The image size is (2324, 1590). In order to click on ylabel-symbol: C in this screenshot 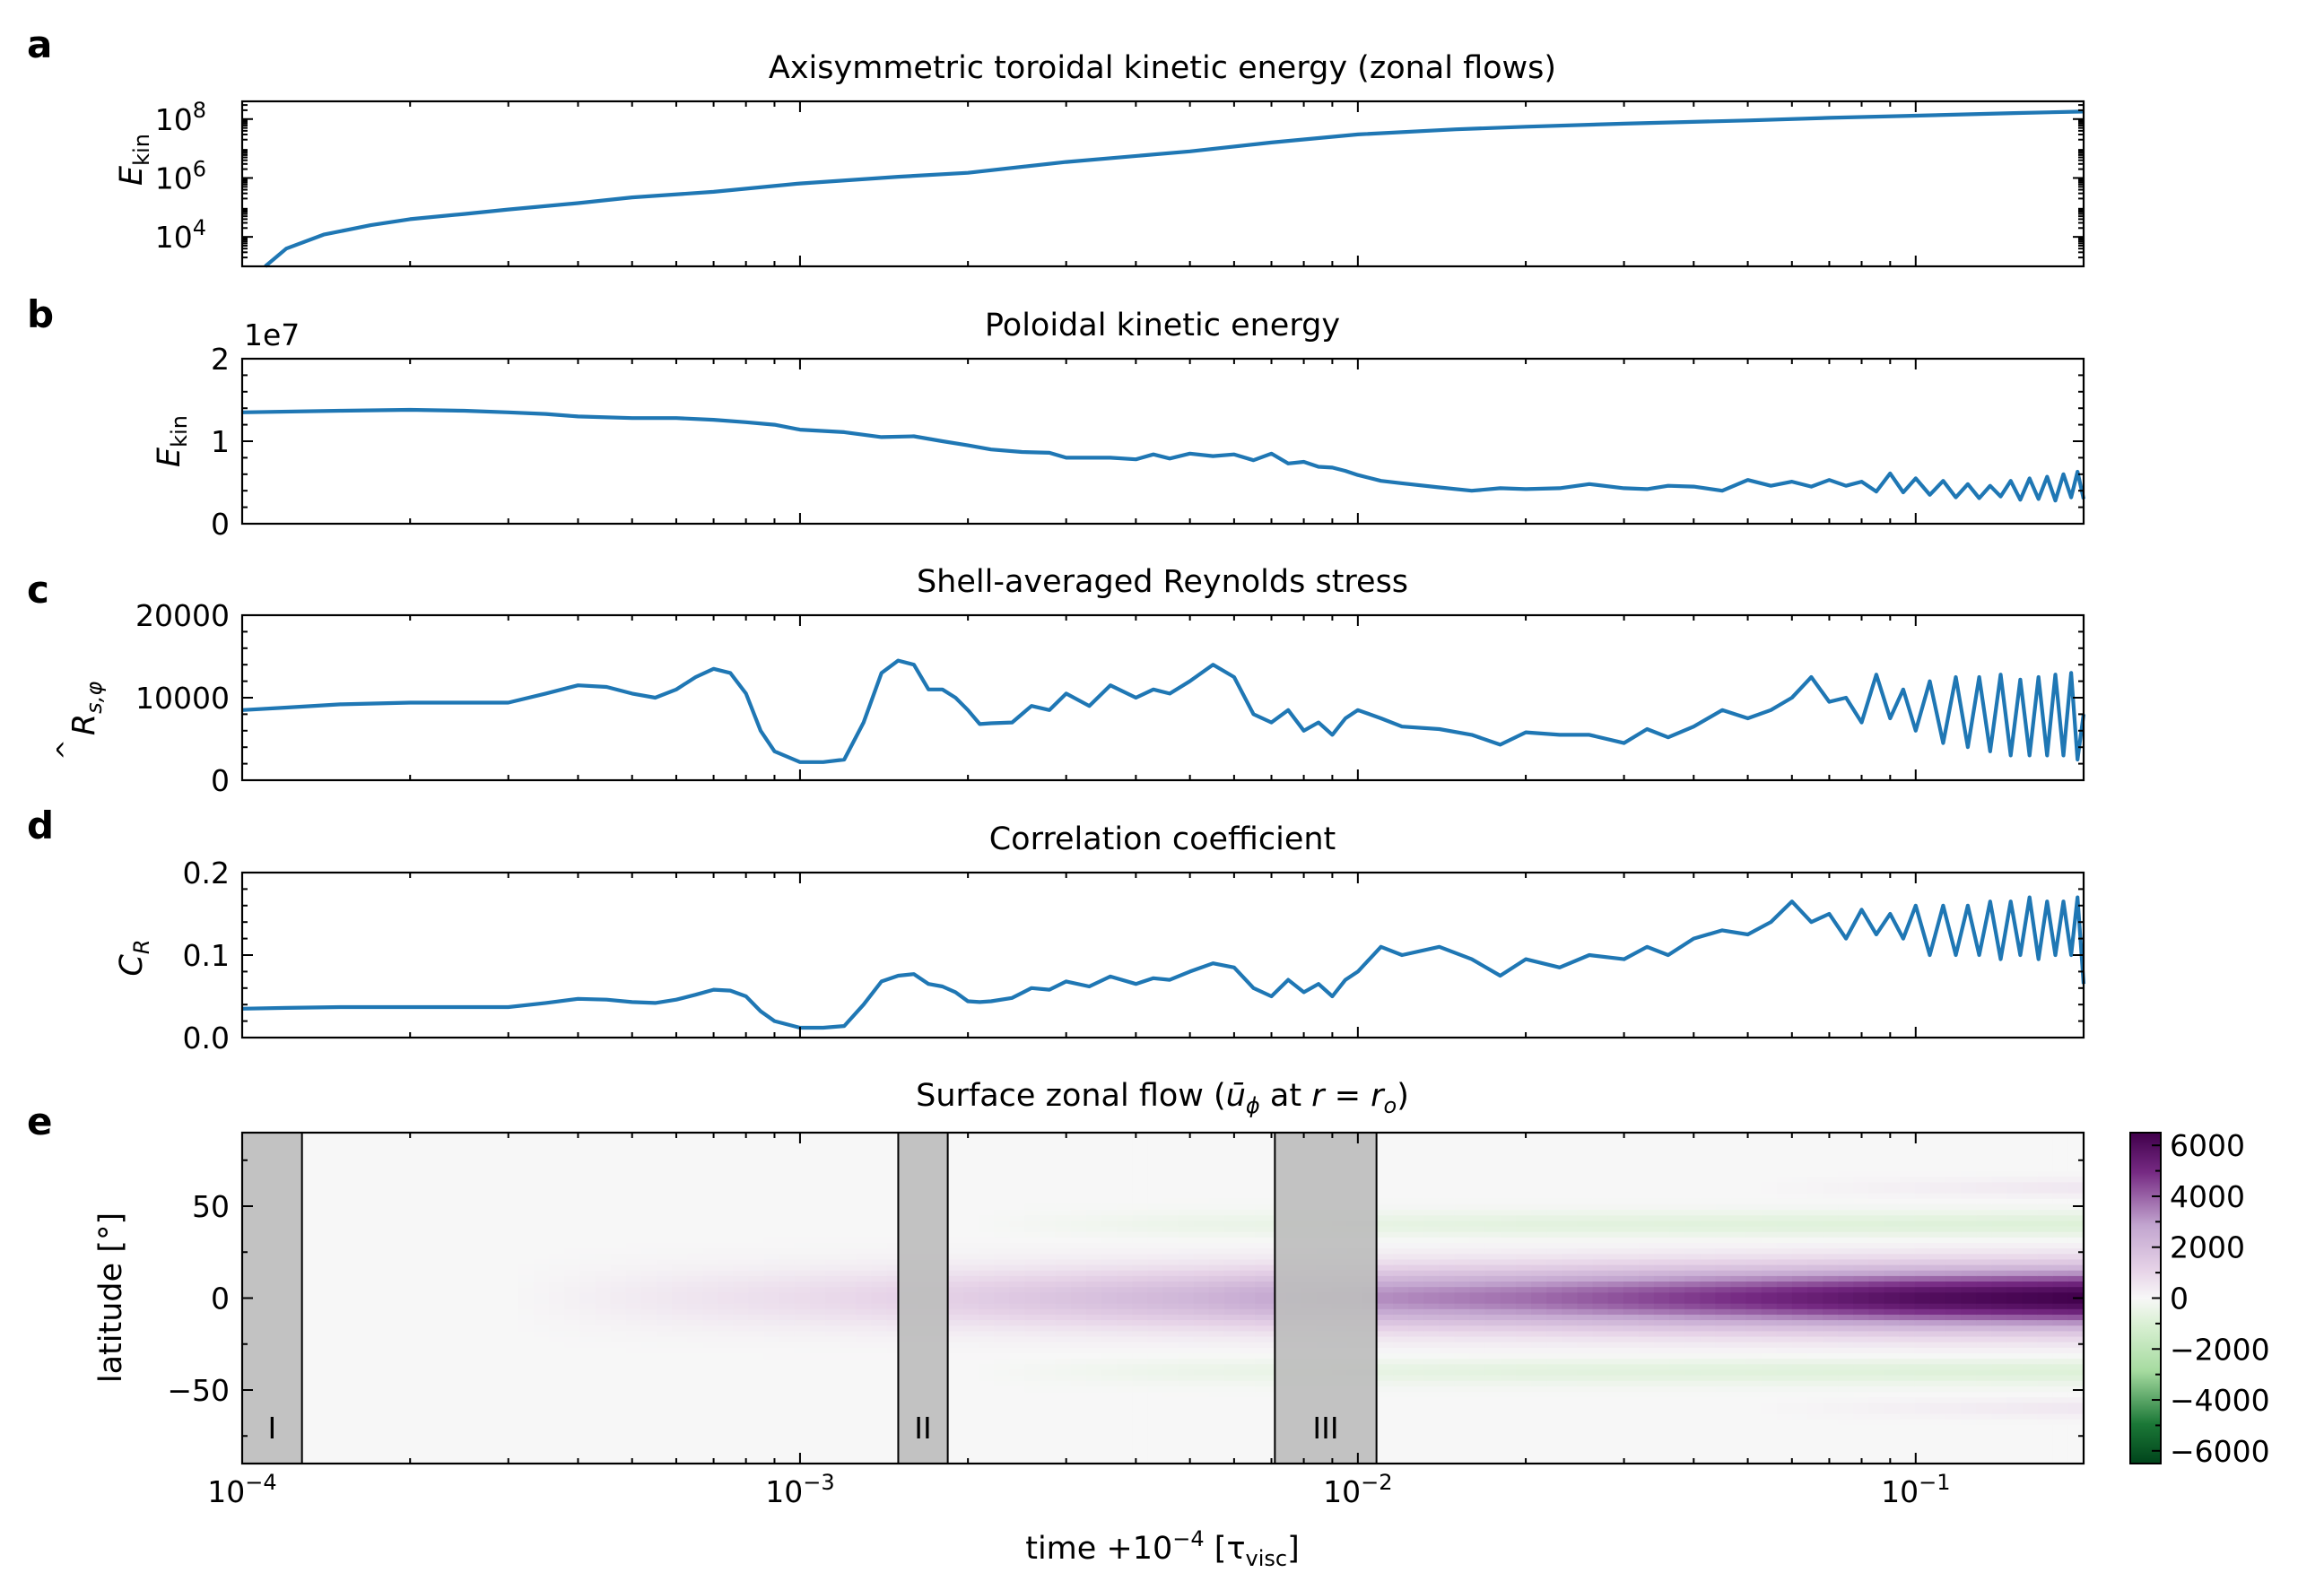, I will do `click(132, 965)`.